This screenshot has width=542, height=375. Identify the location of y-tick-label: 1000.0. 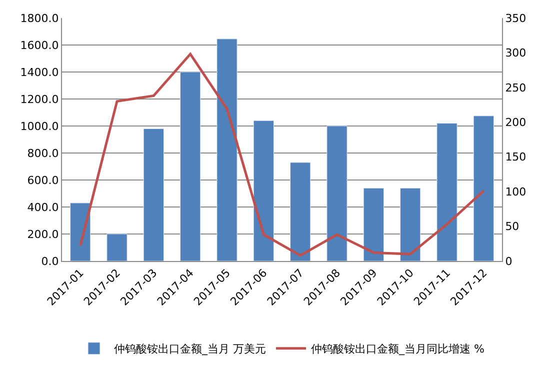
(39, 126).